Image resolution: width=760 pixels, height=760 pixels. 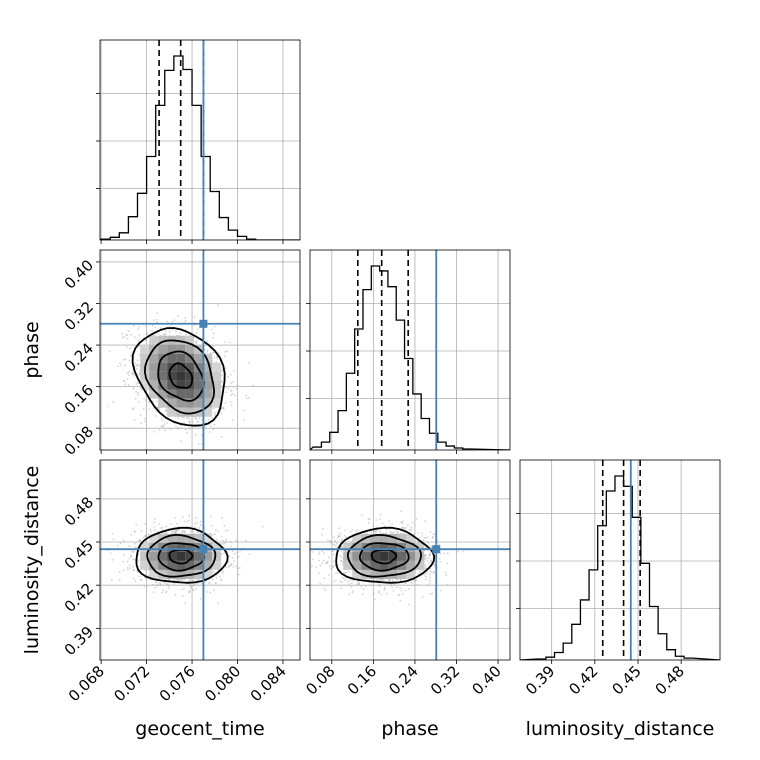 I want to click on panel-phase-vs-phase, so click(x=408, y=351).